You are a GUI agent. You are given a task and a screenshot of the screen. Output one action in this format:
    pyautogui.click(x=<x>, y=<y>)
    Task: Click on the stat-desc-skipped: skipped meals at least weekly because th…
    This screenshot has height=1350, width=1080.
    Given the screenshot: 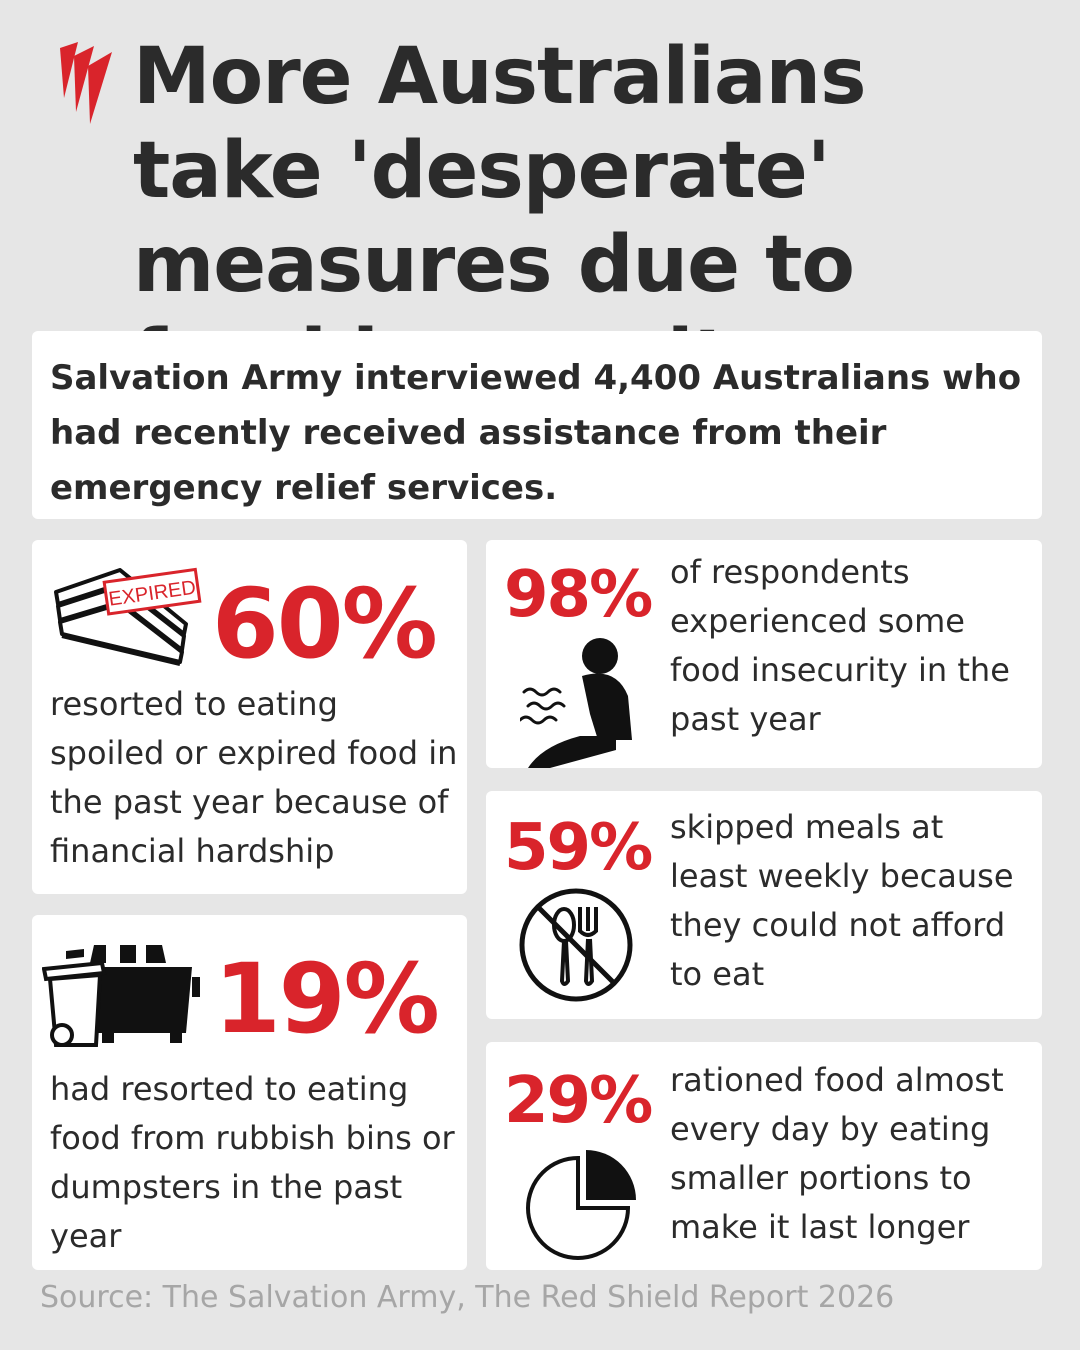 What is the action you would take?
    pyautogui.click(x=842, y=900)
    